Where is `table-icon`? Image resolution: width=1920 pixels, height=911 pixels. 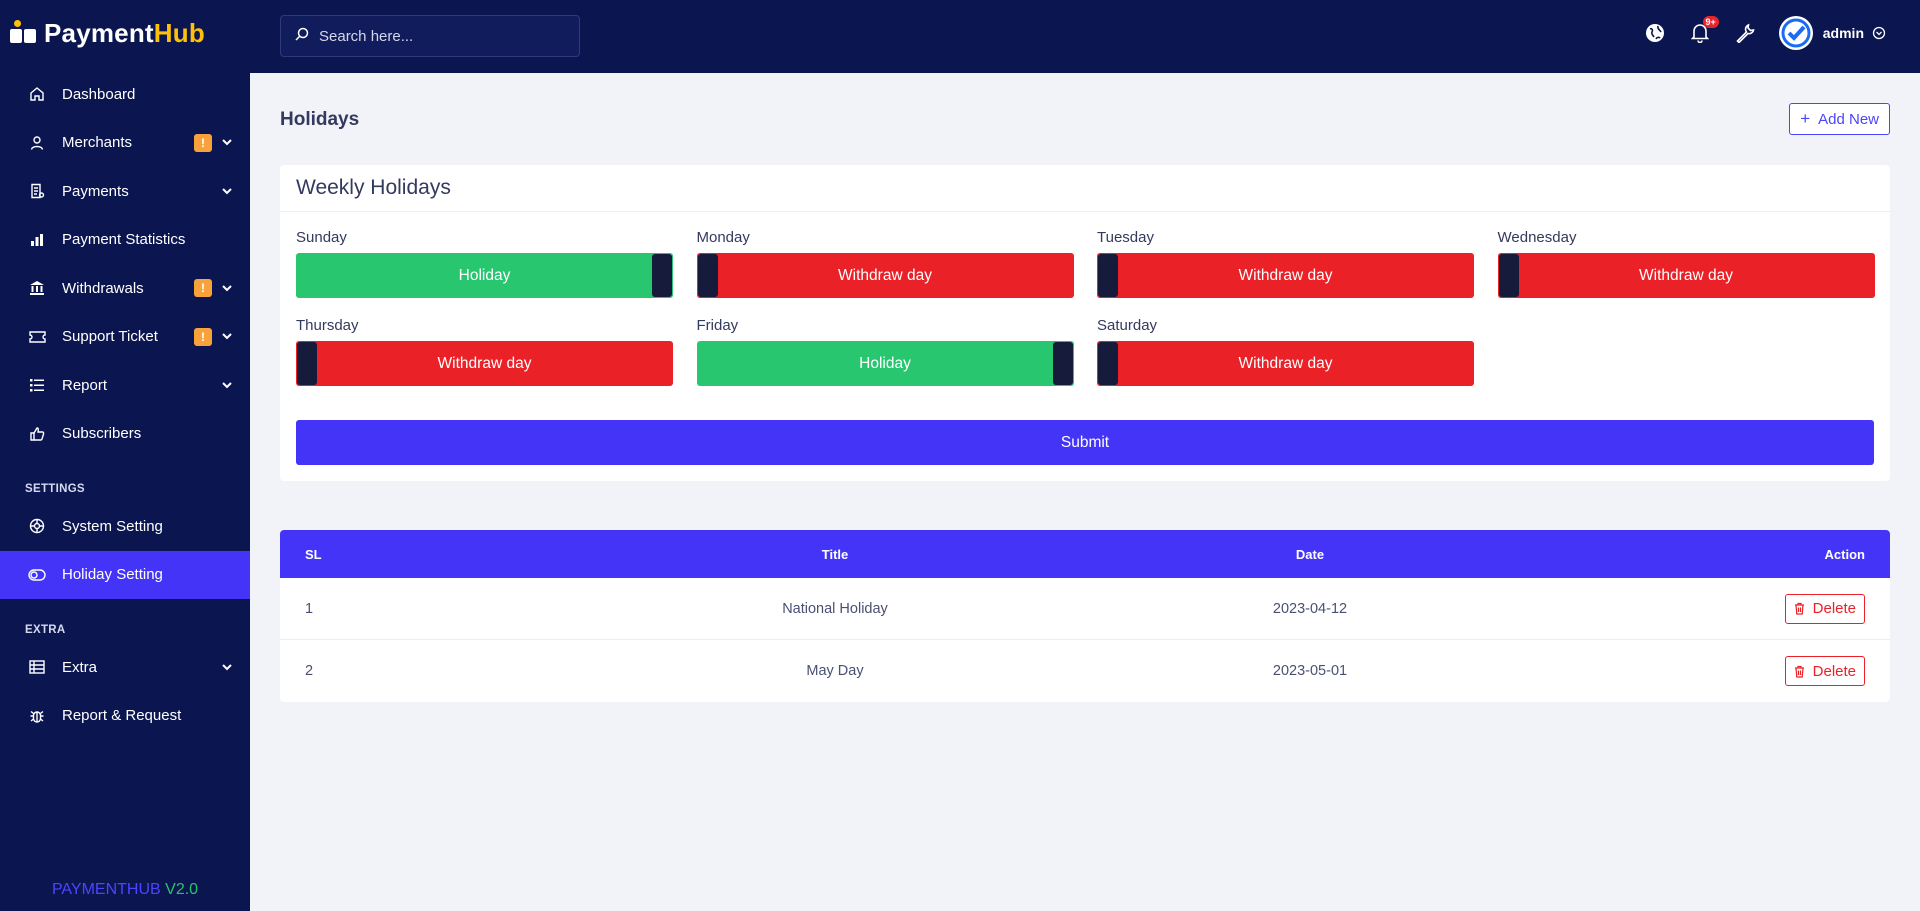
table-icon is located at coordinates (37, 667).